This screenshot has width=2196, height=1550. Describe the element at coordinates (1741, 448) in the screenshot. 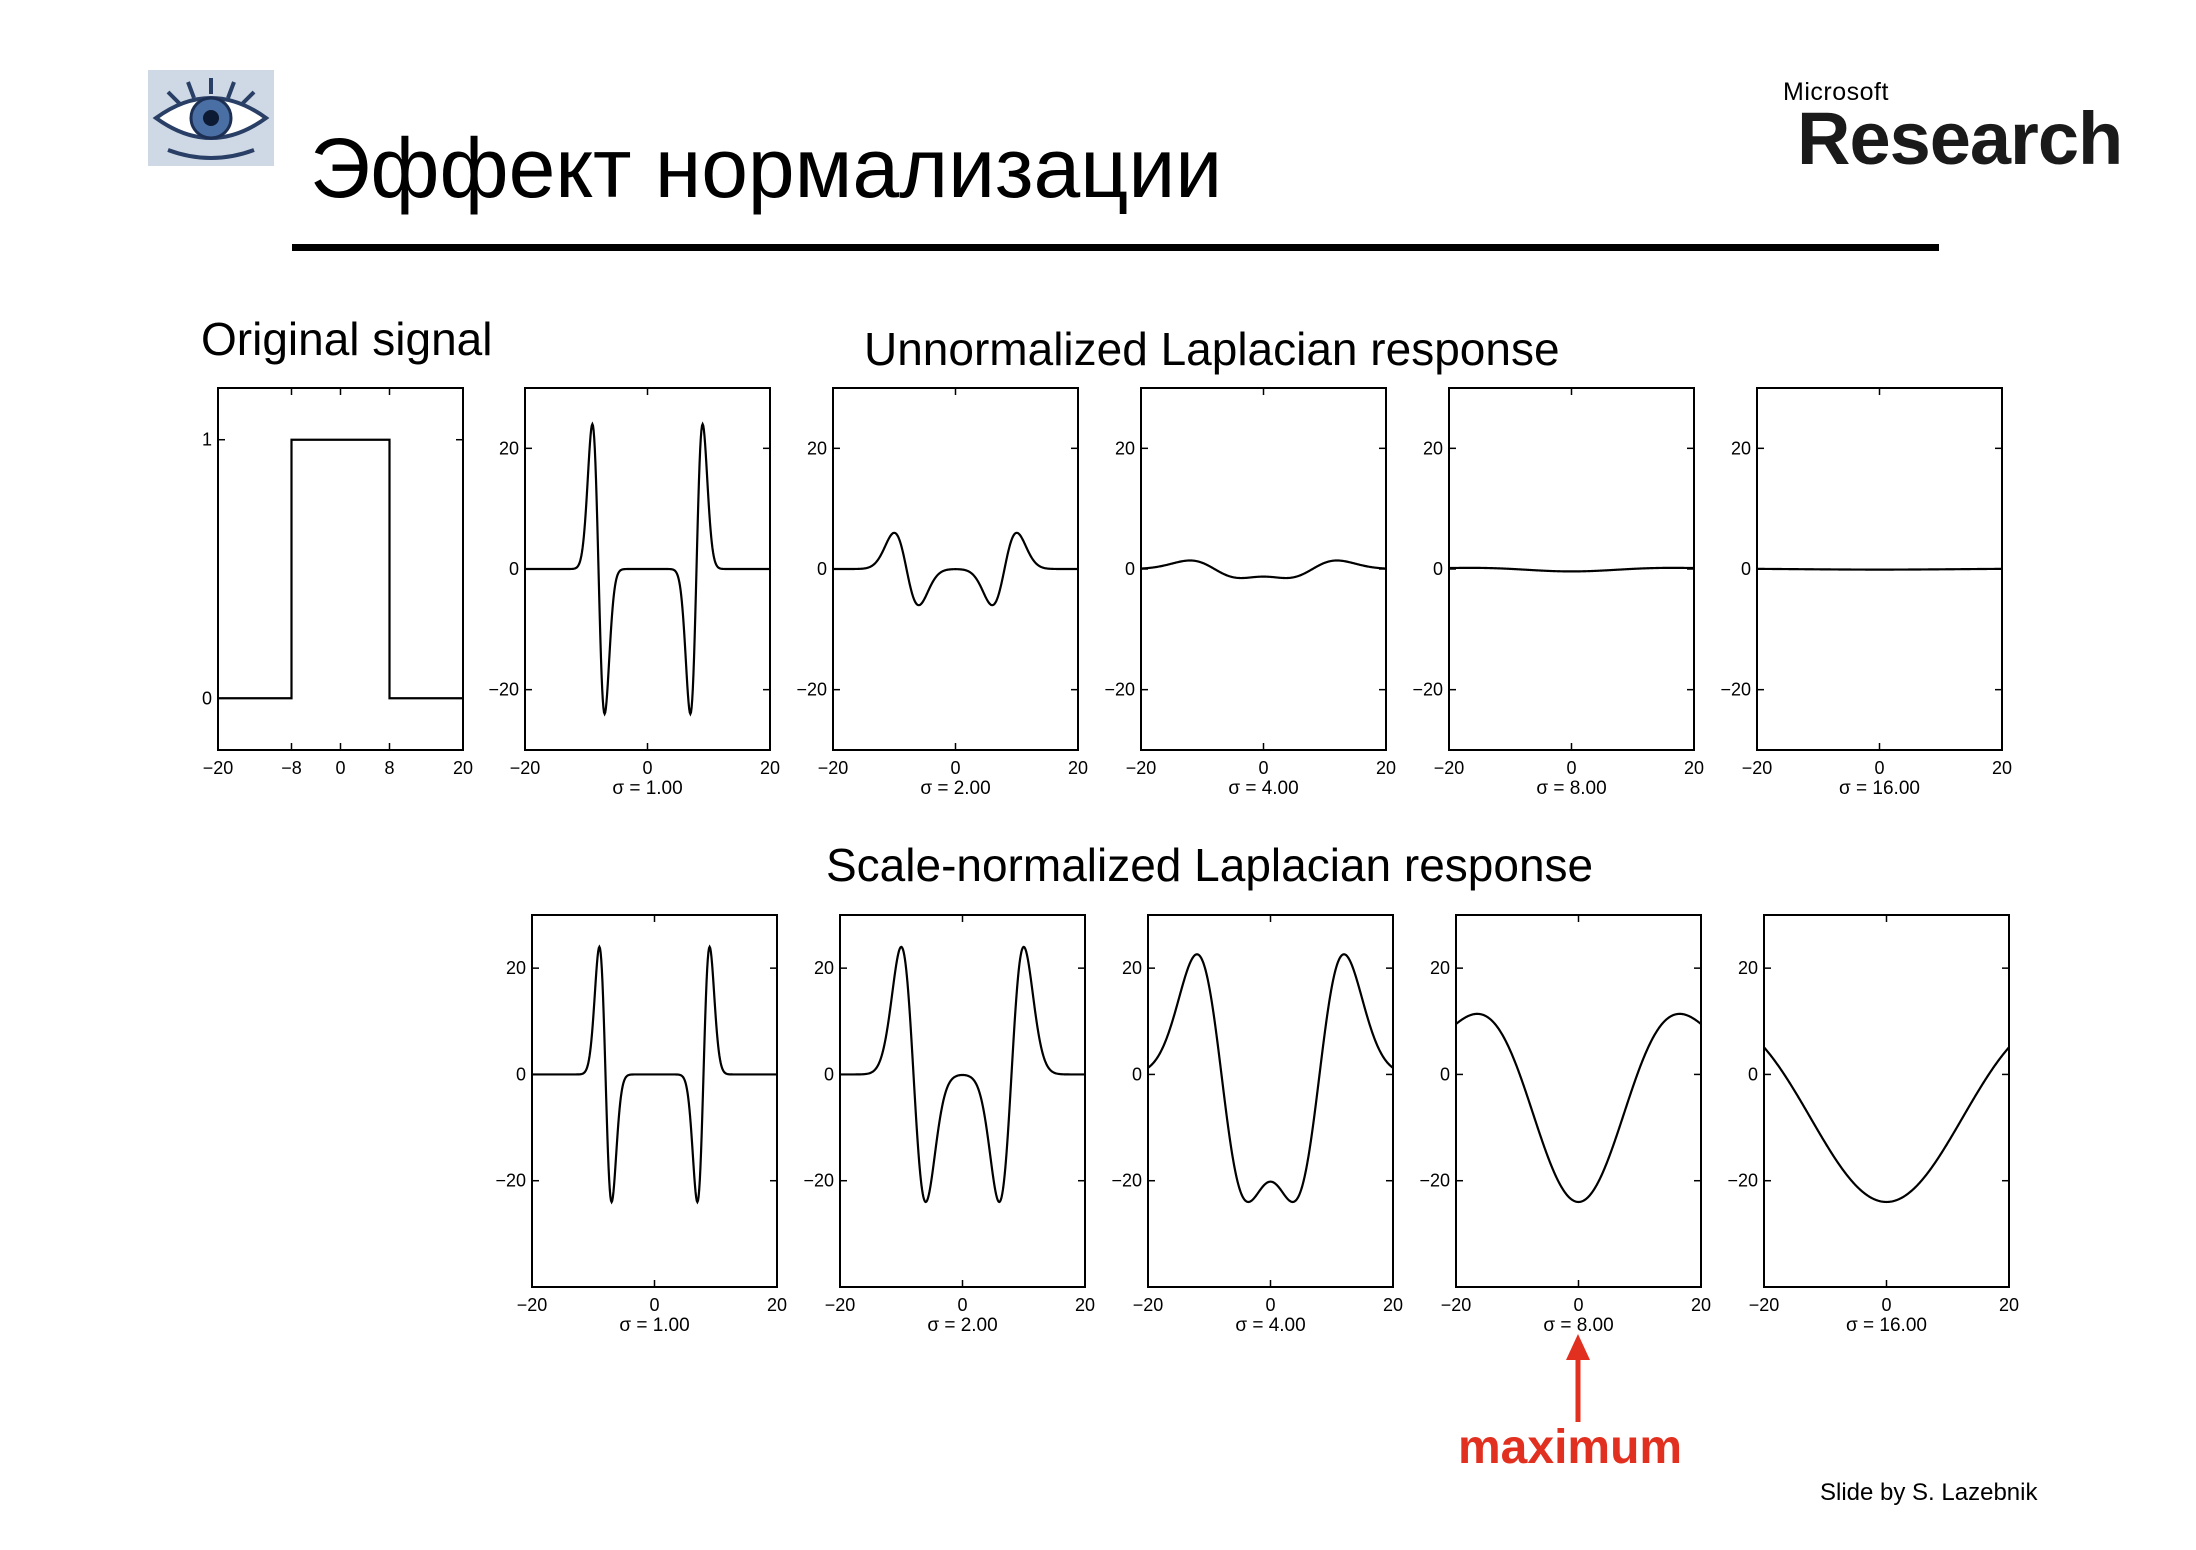

I see `y-tick-label-un-16: 20` at that location.